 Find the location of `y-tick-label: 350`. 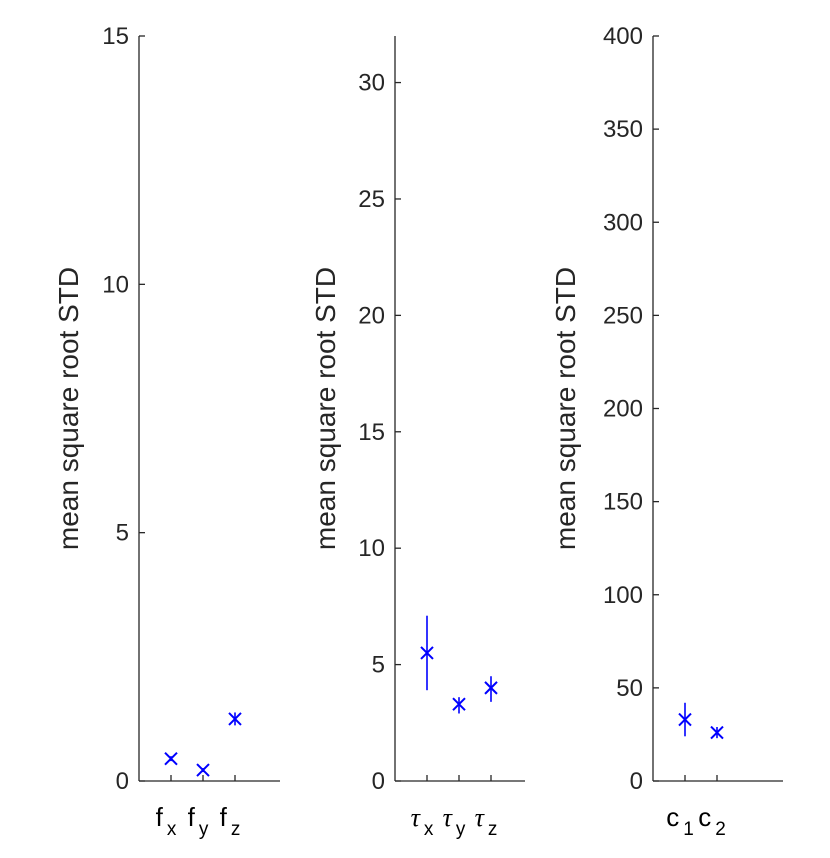

y-tick-label: 350 is located at coordinates (623, 129).